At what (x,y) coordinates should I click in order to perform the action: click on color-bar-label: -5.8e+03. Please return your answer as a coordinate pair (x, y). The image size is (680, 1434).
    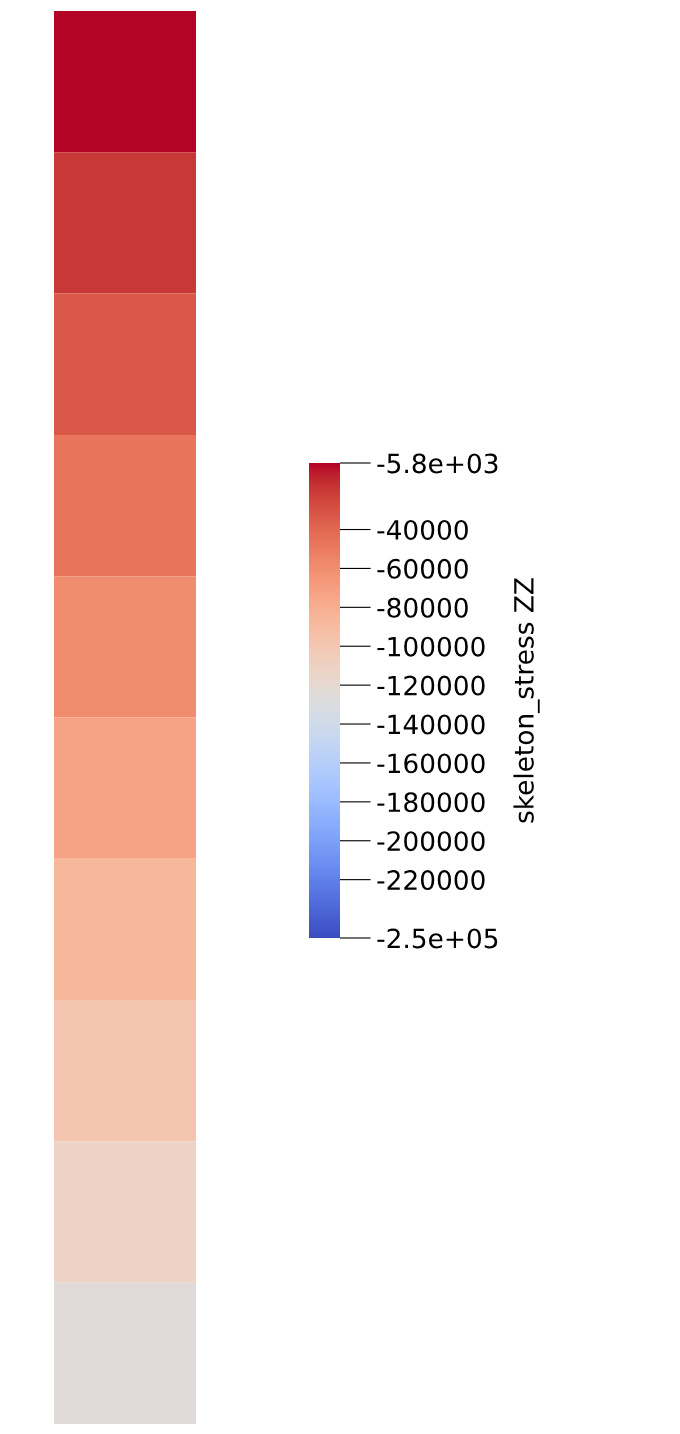
    Looking at the image, I should click on (437, 463).